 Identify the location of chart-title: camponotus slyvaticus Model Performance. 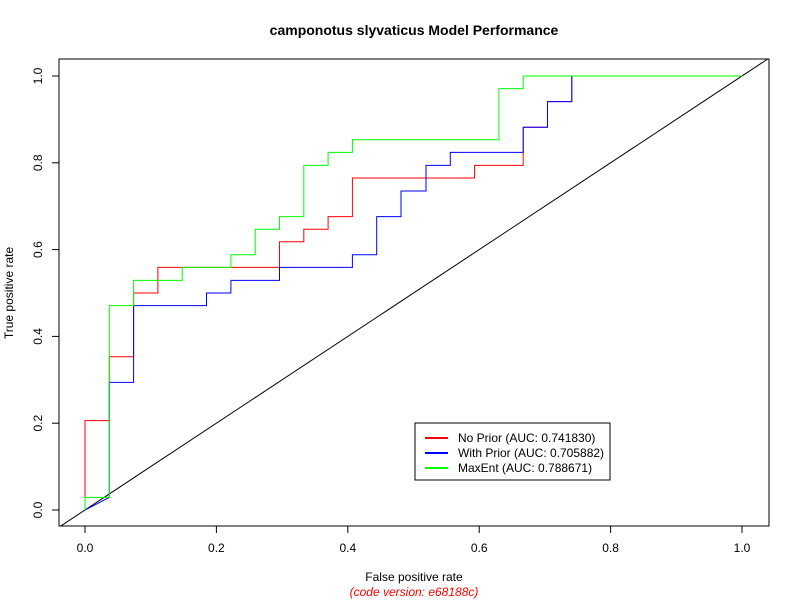
(414, 30).